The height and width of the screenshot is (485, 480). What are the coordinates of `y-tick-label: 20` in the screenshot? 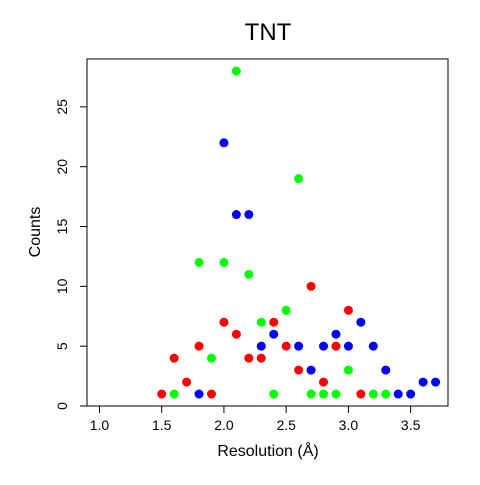 It's located at (62, 167).